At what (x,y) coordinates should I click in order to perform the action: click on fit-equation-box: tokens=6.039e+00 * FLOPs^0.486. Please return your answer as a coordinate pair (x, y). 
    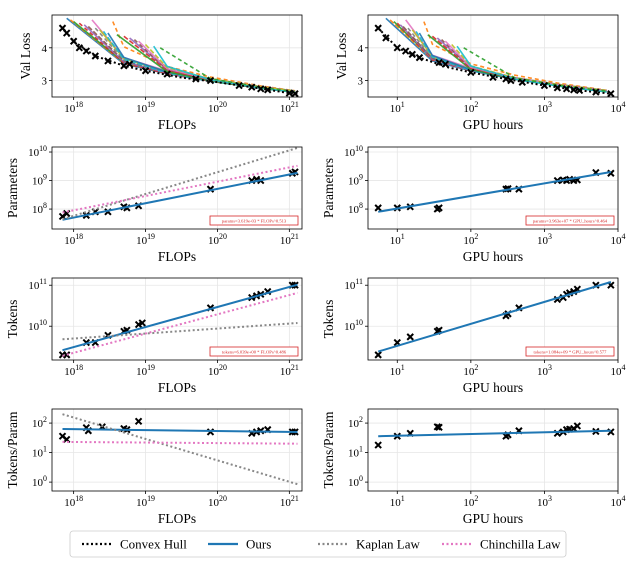
    Looking at the image, I should click on (254, 351).